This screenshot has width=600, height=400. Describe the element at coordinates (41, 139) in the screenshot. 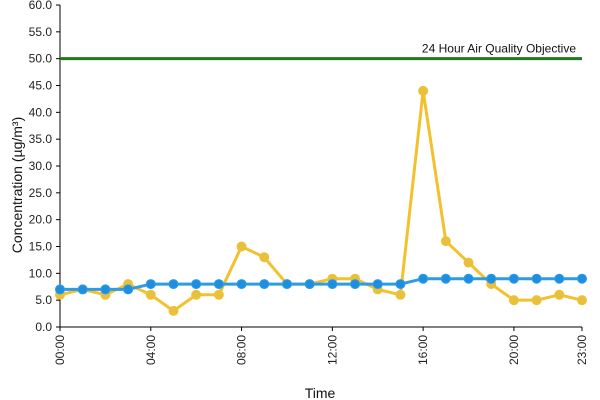

I see `y-tick-label: 35.0` at that location.